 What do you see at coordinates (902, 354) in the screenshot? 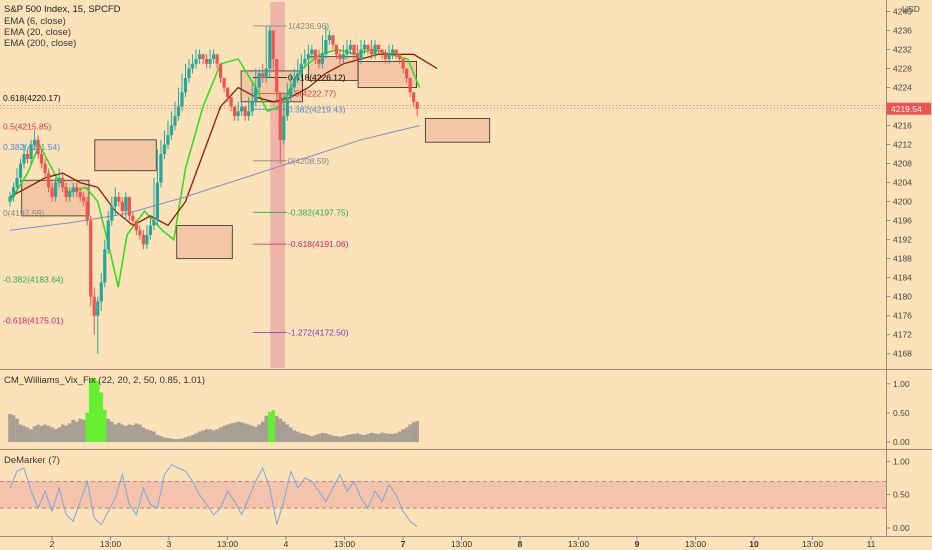
I see `price-tick-label: 4168` at bounding box center [902, 354].